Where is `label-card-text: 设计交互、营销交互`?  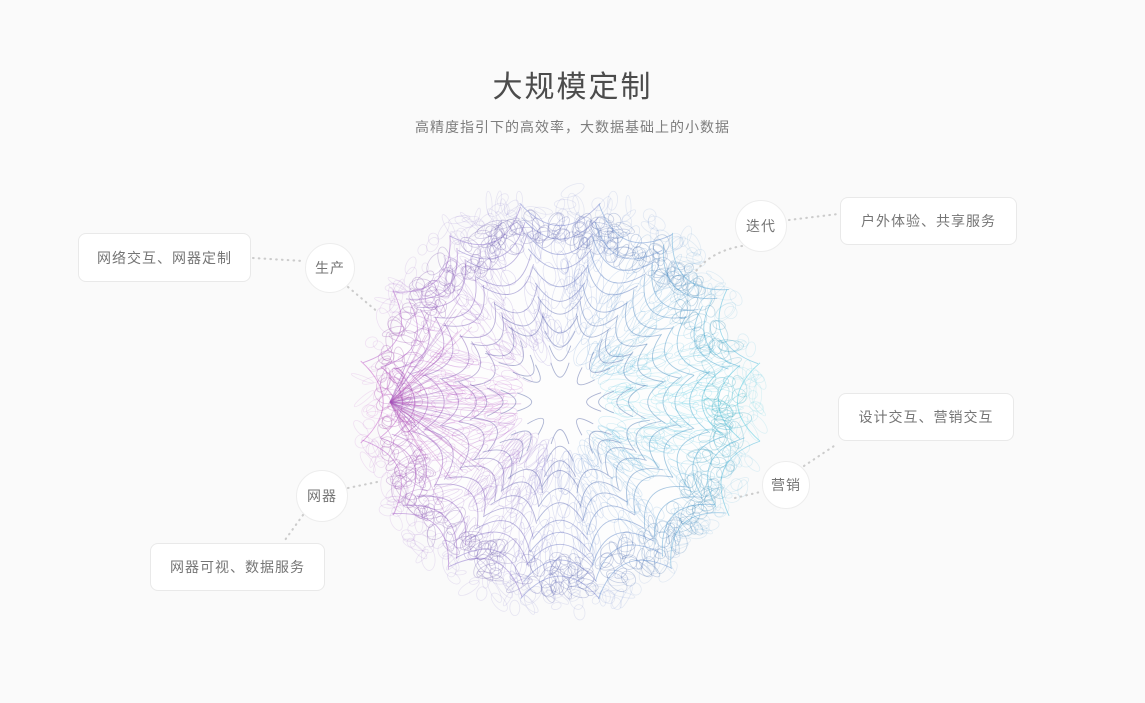 label-card-text: 设计交互、营销交互 is located at coordinates (926, 417).